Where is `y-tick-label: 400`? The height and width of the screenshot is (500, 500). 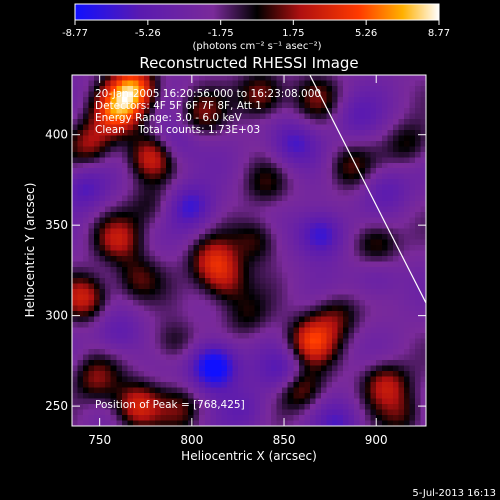 y-tick-label: 400 is located at coordinates (56, 135).